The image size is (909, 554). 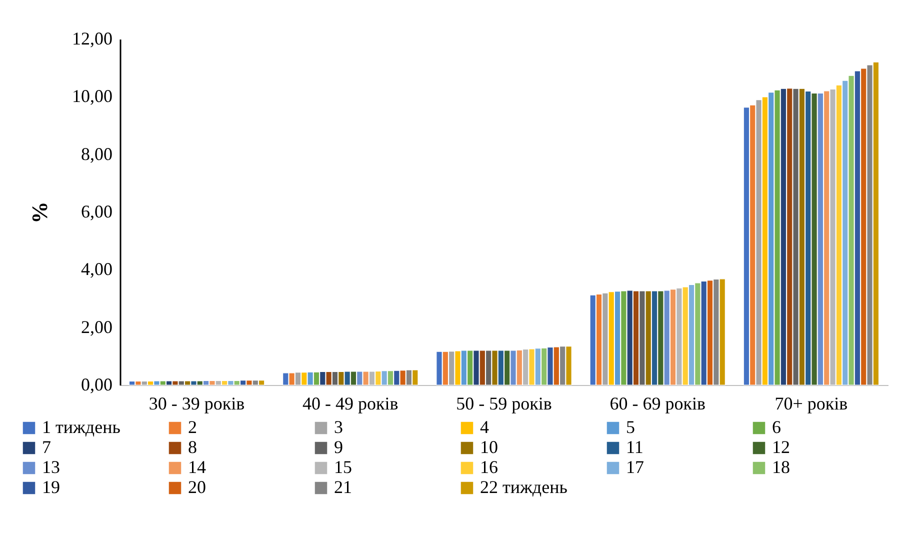 What do you see at coordinates (658, 404) in the screenshot?
I see `x-tick-label: 60 - 69 років` at bounding box center [658, 404].